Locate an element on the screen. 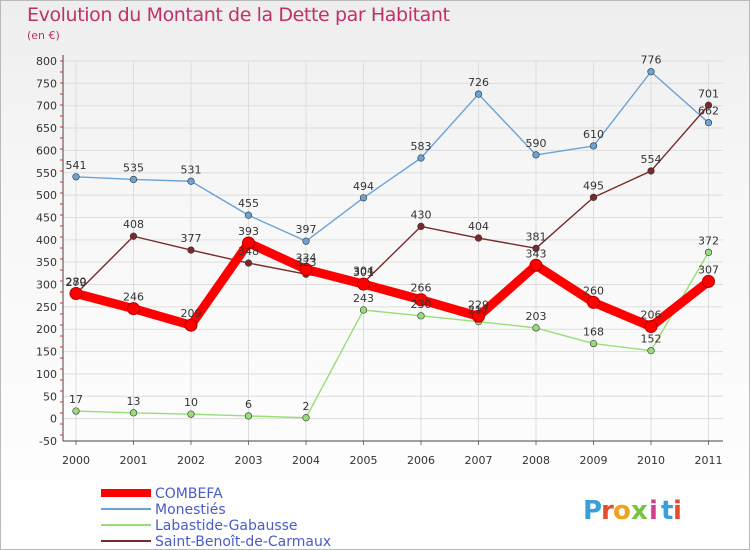  legend-label-2: Monestiés is located at coordinates (190, 510).